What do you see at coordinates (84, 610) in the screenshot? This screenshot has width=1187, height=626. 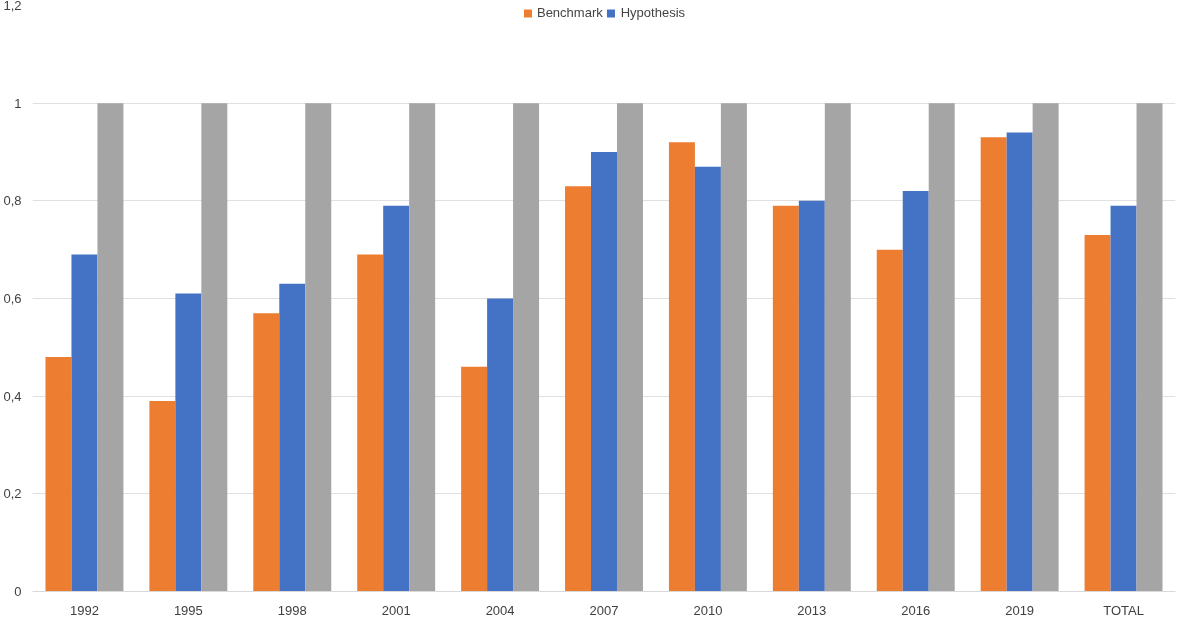 I see `x-tick-label: 1992` at bounding box center [84, 610].